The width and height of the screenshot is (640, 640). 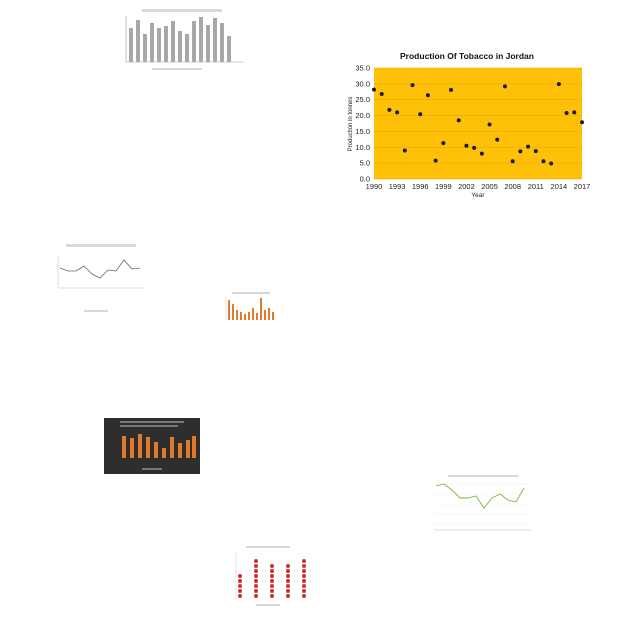 What do you see at coordinates (443, 186) in the screenshot?
I see `x-tick-label: 1999` at bounding box center [443, 186].